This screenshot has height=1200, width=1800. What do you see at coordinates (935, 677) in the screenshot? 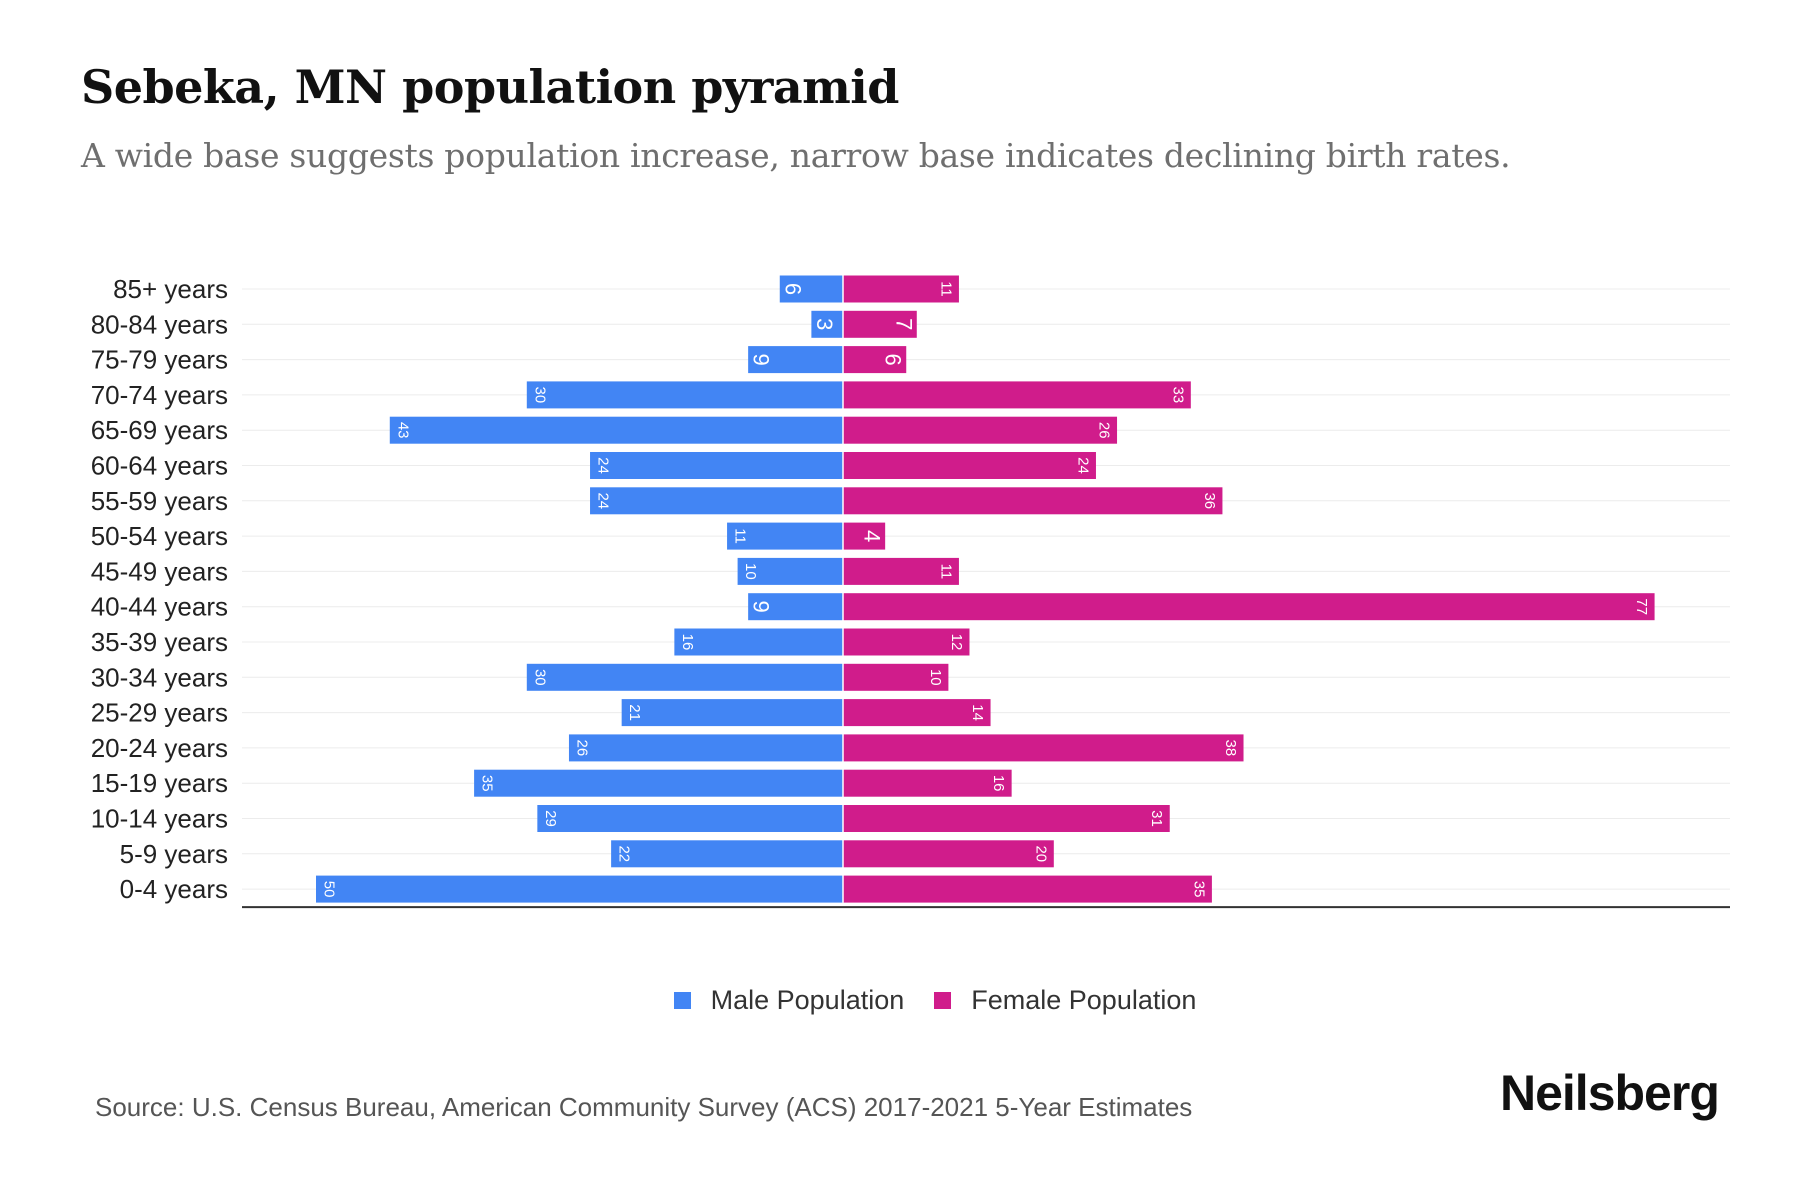
I see `data-label-female: 10` at bounding box center [935, 677].